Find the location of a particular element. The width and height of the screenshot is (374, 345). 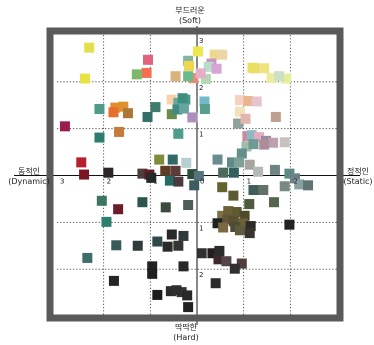

x-tick-label: 0 is located at coordinates (202, 182).